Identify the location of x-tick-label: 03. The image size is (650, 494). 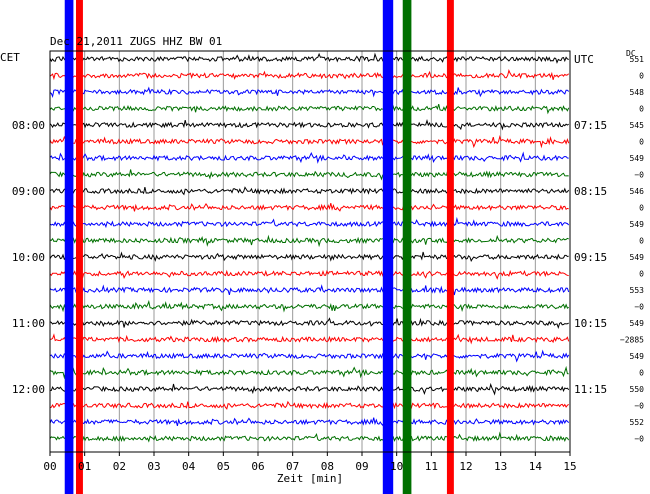
(153, 466).